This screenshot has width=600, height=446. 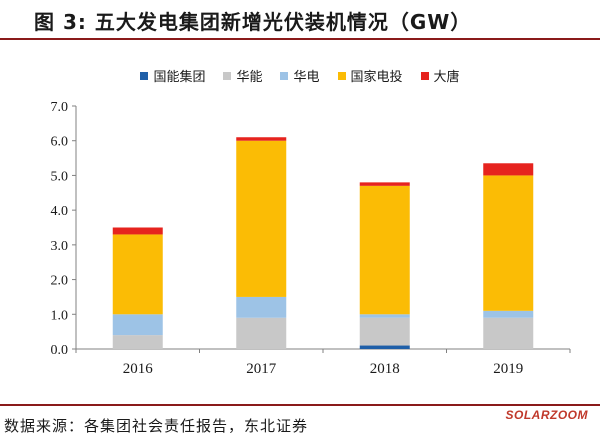 I want to click on footer-divider, so click(x=300, y=405).